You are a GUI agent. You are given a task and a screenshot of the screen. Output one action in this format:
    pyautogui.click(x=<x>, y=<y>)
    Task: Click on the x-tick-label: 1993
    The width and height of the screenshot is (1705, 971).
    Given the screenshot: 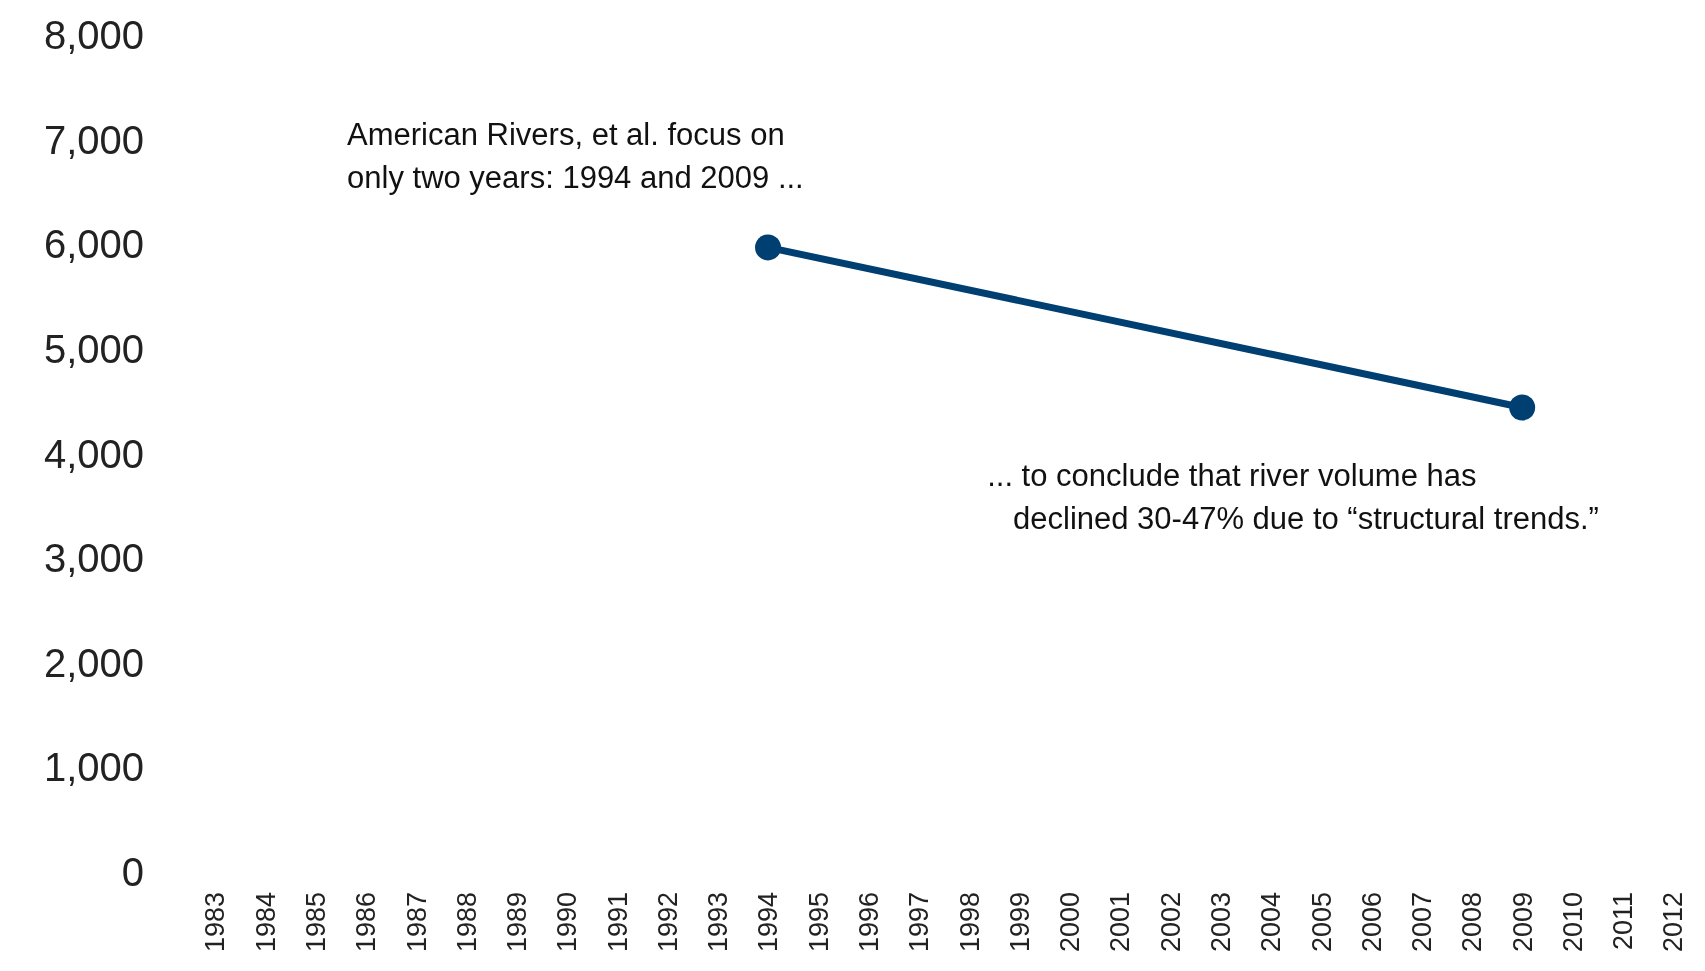 What is the action you would take?
    pyautogui.click(x=718, y=922)
    